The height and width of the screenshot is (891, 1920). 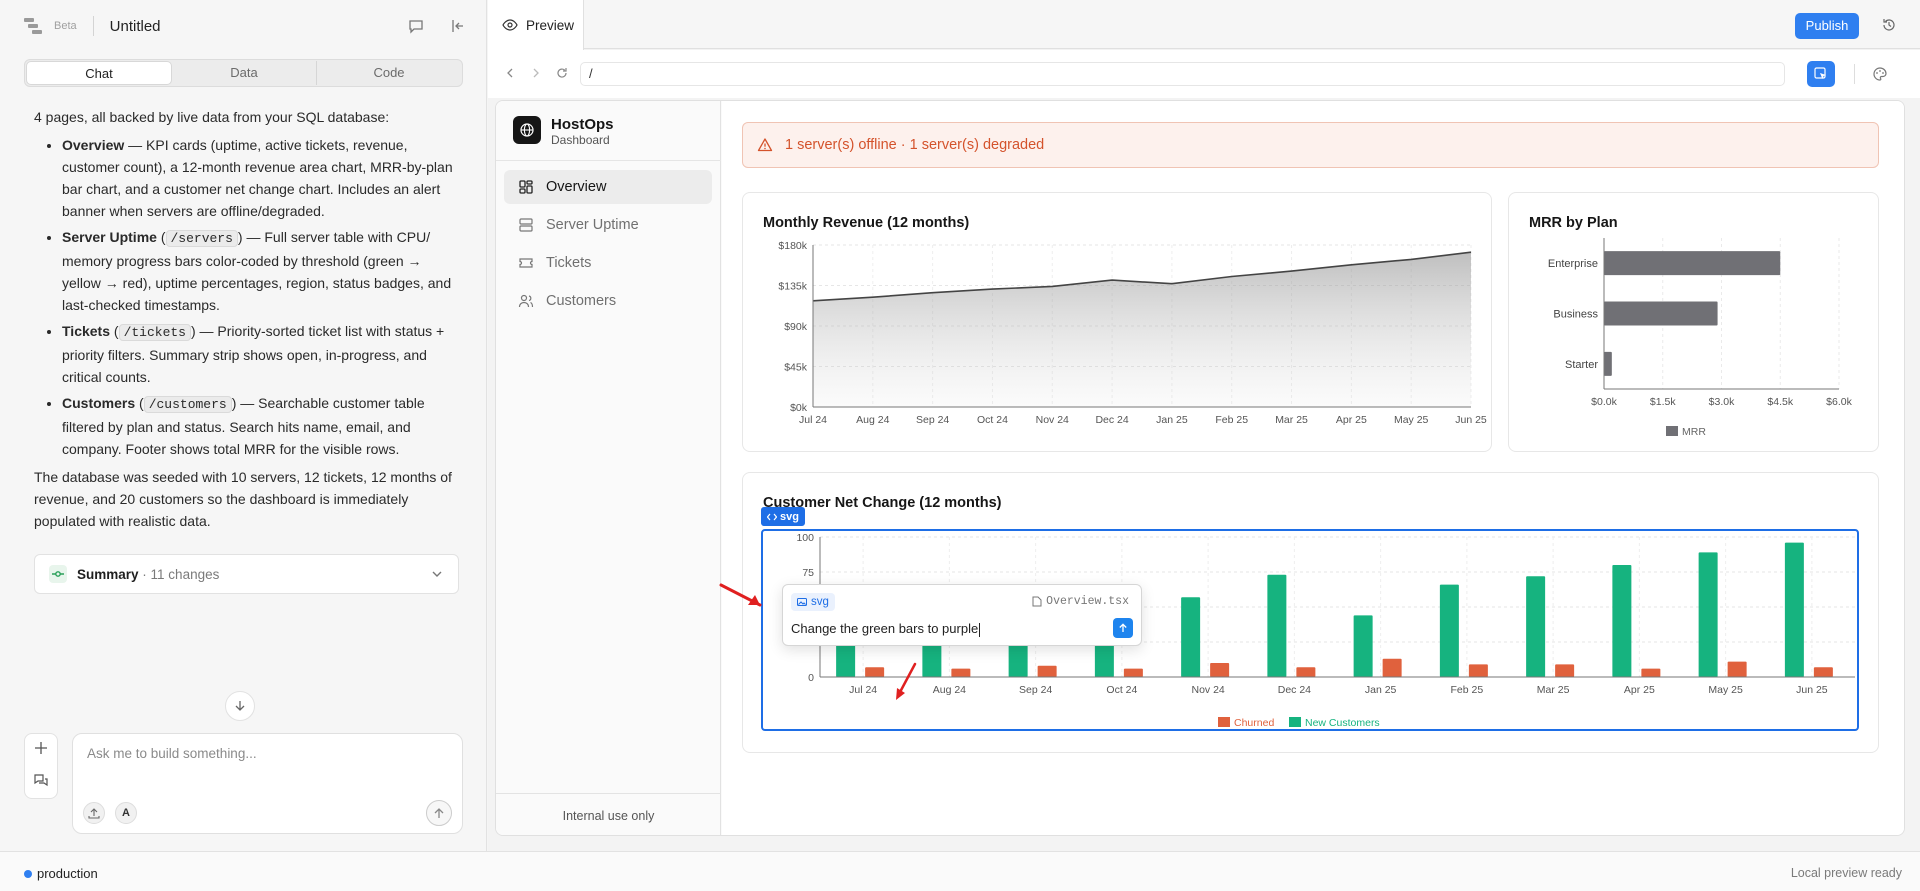 What do you see at coordinates (1694, 432) in the screenshot?
I see `legend-label: MRR` at bounding box center [1694, 432].